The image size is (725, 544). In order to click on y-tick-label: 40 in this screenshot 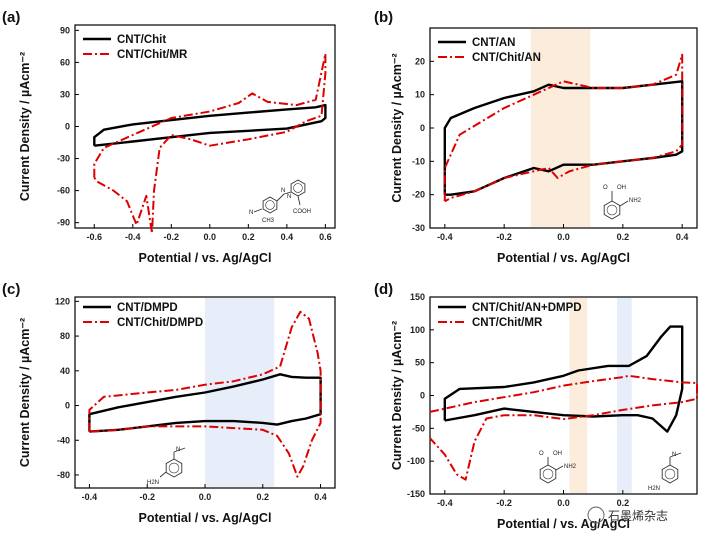, I will do `click(65, 371)`.